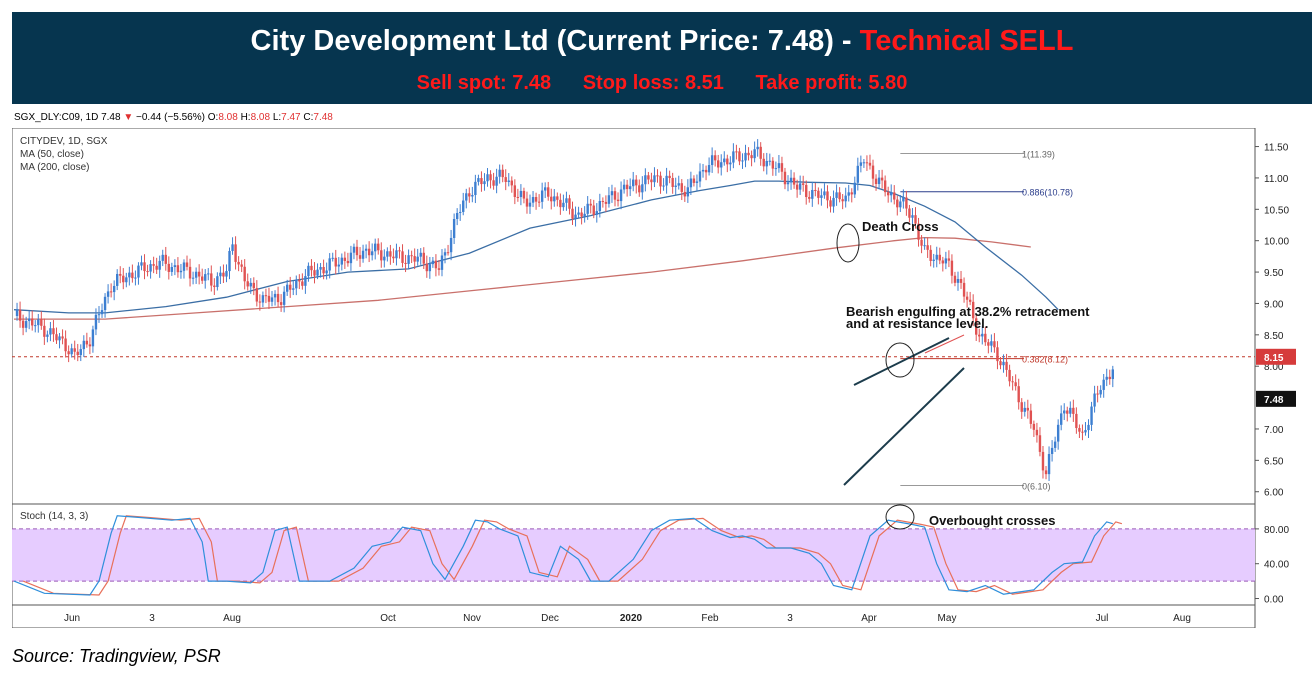  Describe the element at coordinates (563, 555) in the screenshot. I see `stoch-k-line` at that location.